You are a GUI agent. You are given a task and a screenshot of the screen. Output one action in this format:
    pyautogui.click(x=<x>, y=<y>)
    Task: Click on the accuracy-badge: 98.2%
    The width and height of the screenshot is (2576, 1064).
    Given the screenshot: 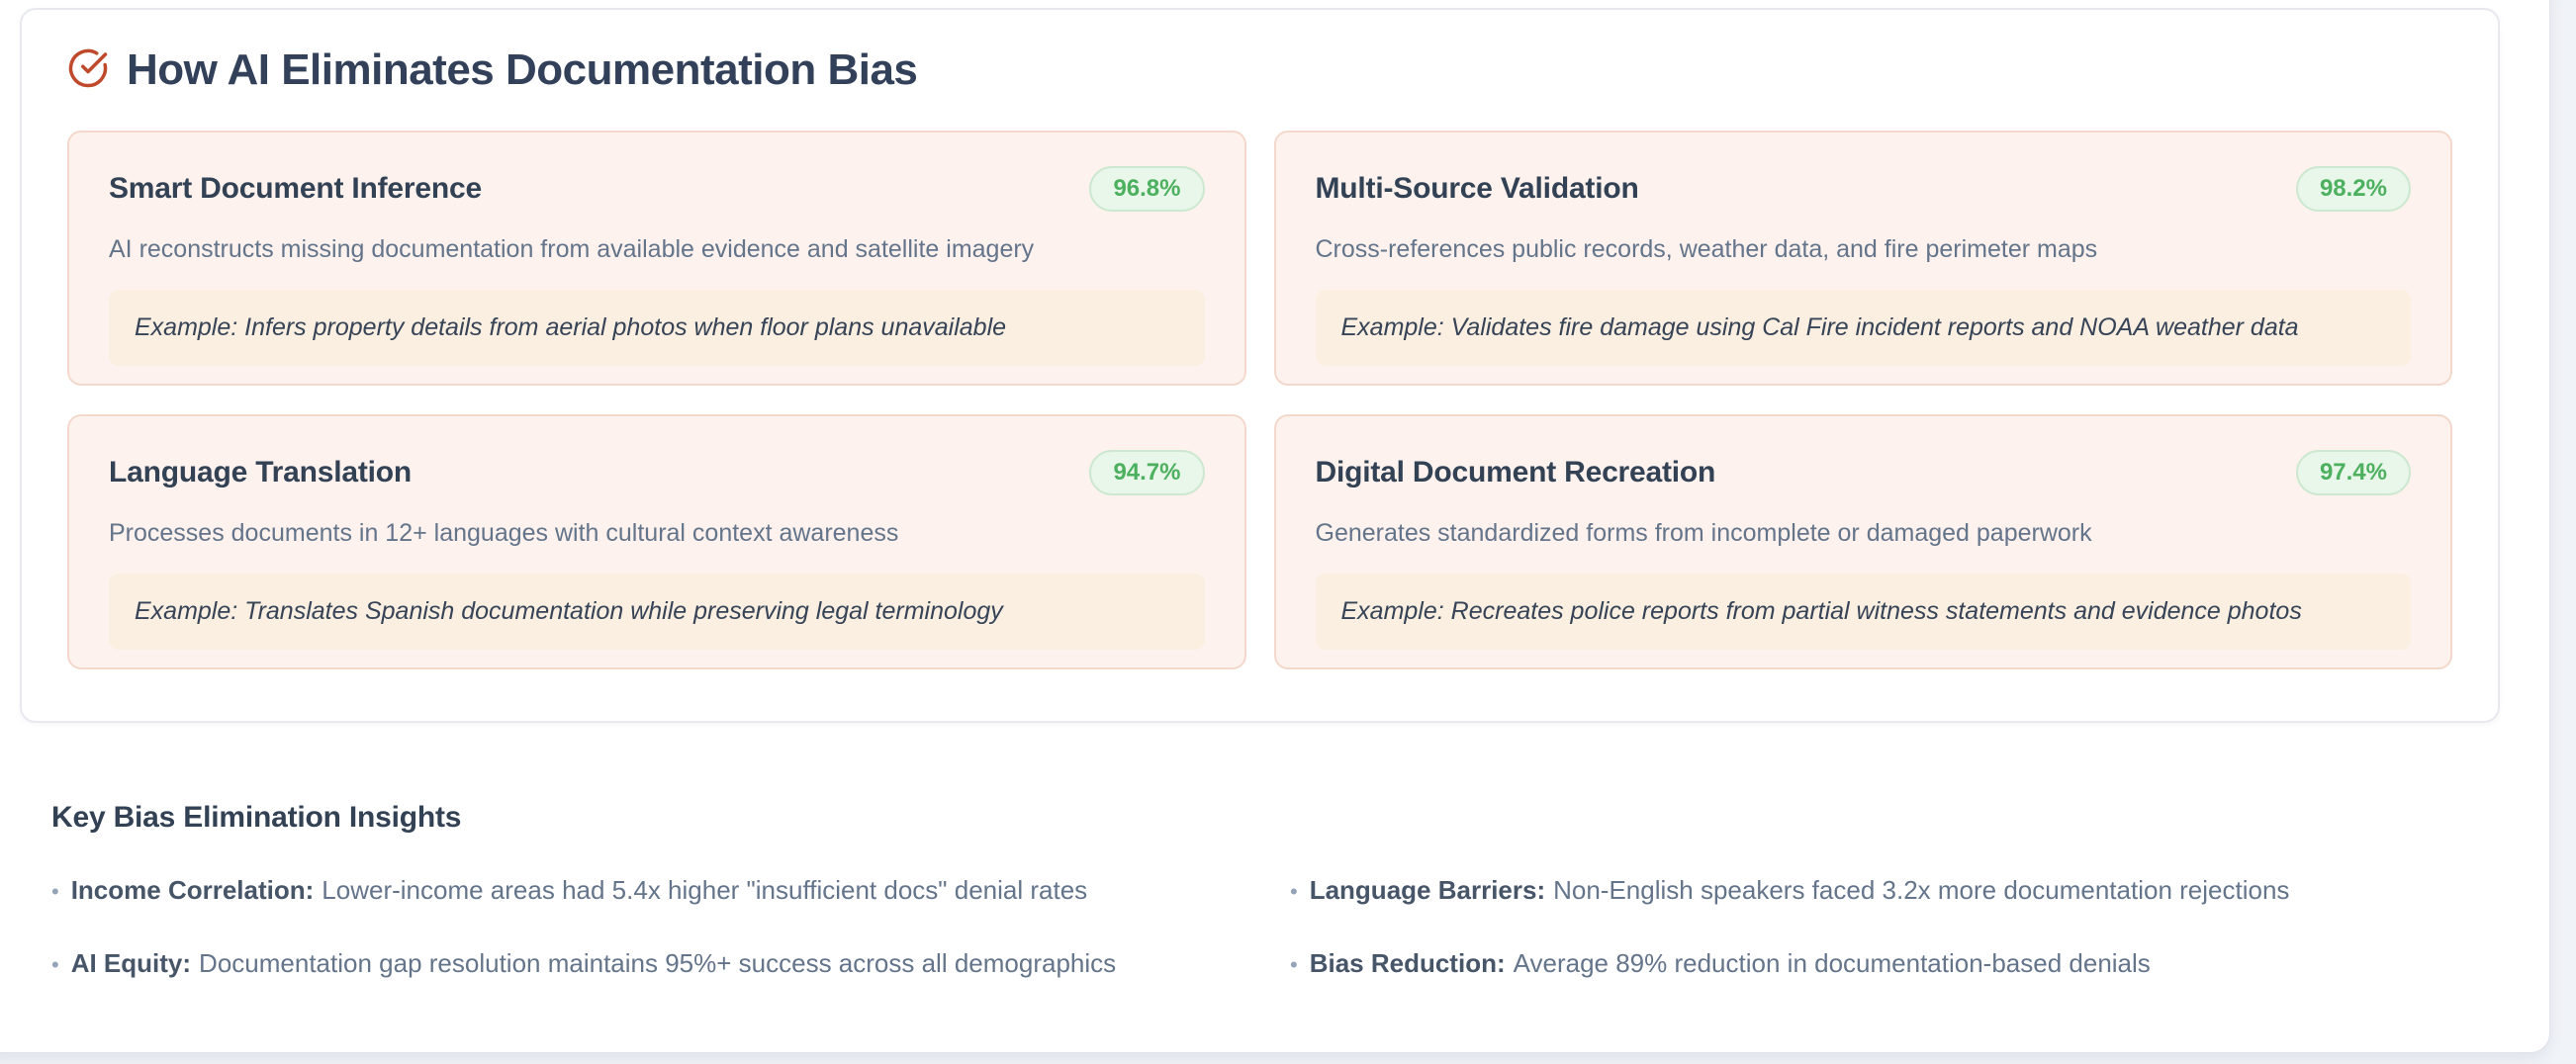 What is the action you would take?
    pyautogui.click(x=2353, y=189)
    